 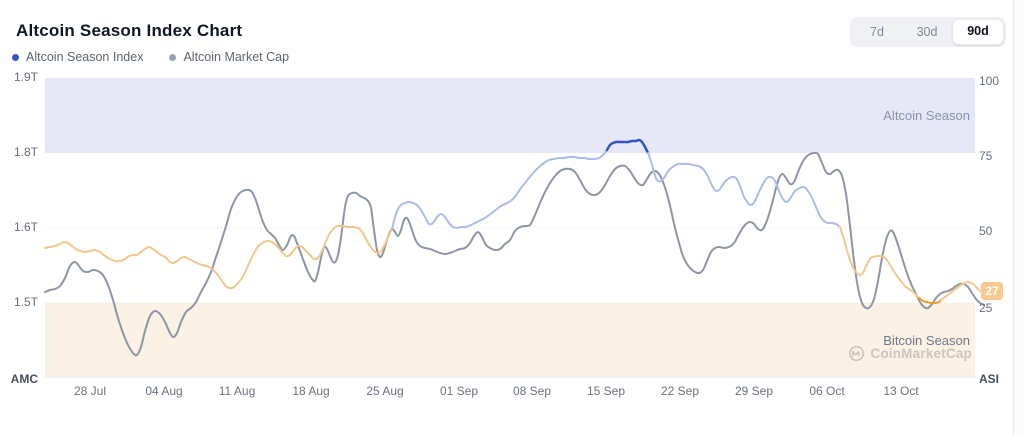 What do you see at coordinates (129, 30) in the screenshot?
I see `page-title: Altcoin Season Index Chart` at bounding box center [129, 30].